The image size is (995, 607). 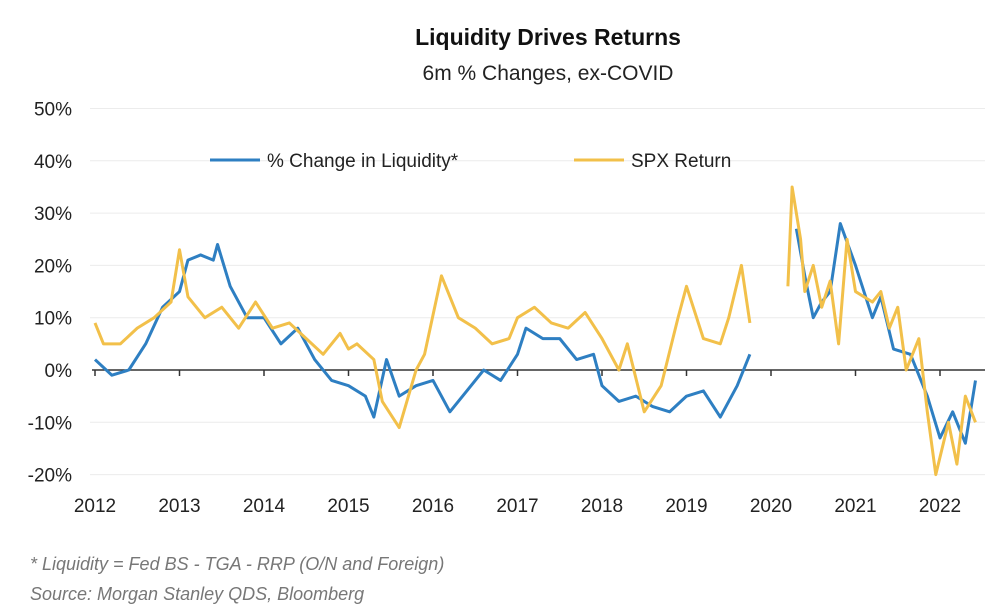 I want to click on y-tick-label: 50%, so click(x=53, y=110).